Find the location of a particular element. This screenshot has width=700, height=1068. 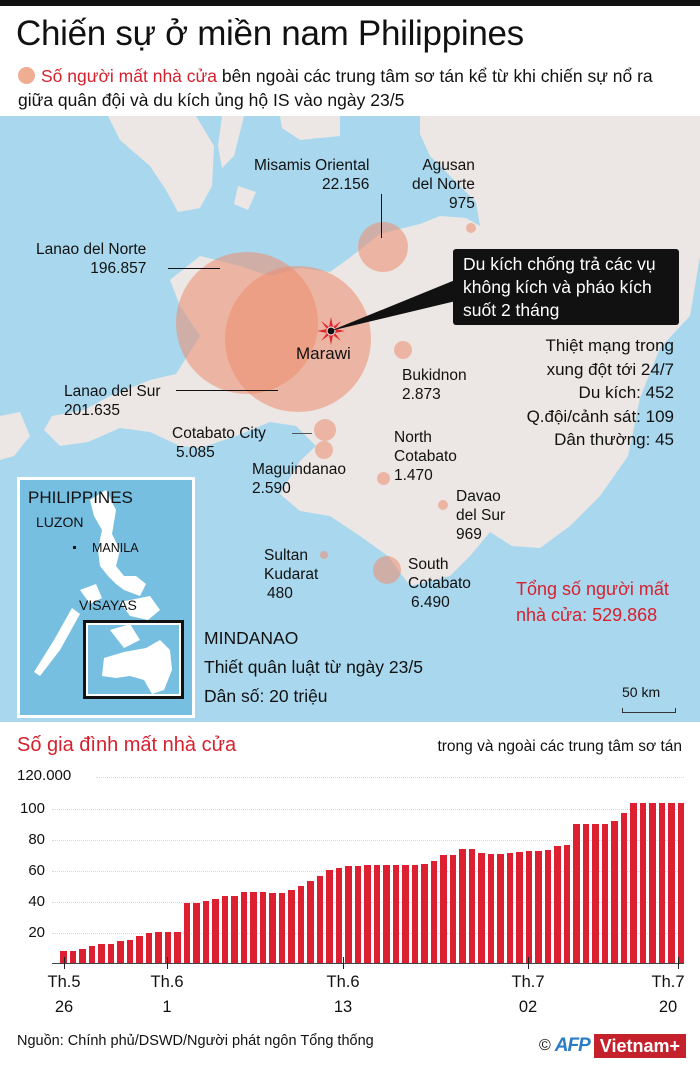

scale-label: 50 km is located at coordinates (641, 692).